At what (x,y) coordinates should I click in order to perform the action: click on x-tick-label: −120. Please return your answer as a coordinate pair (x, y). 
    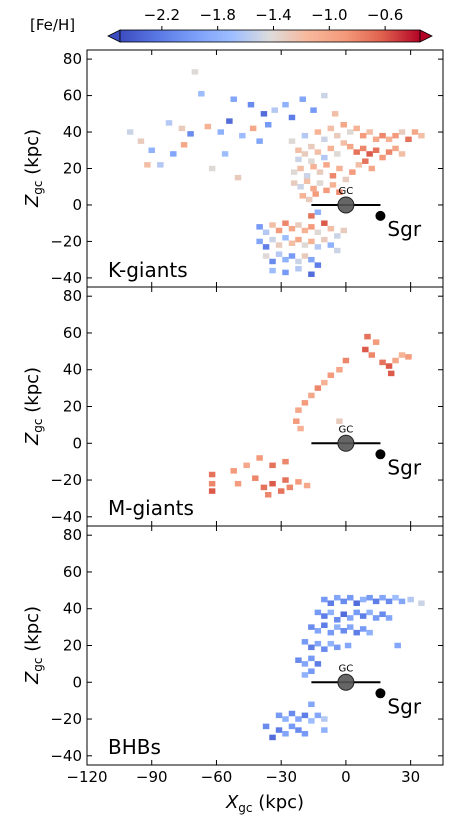
    Looking at the image, I should click on (86, 777).